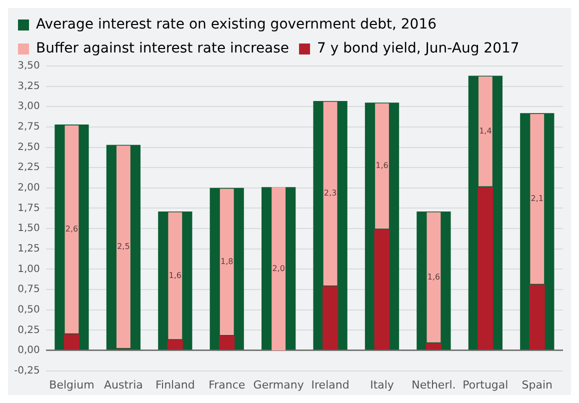  What do you see at coordinates (236, 24) in the screenshot?
I see `legend-label: Average interest rate on existing government debt, 2016` at bounding box center [236, 24].